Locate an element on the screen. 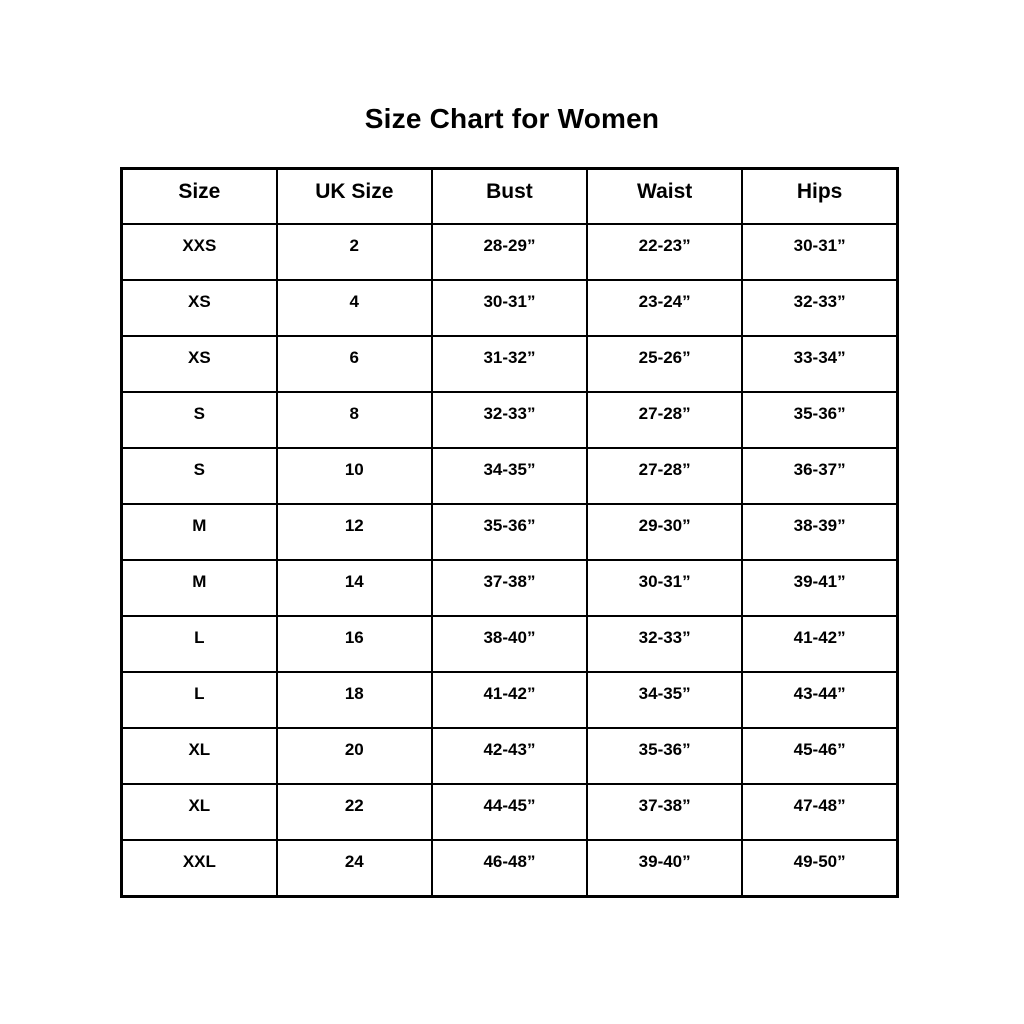  table-cell: XXS is located at coordinates (199, 251).